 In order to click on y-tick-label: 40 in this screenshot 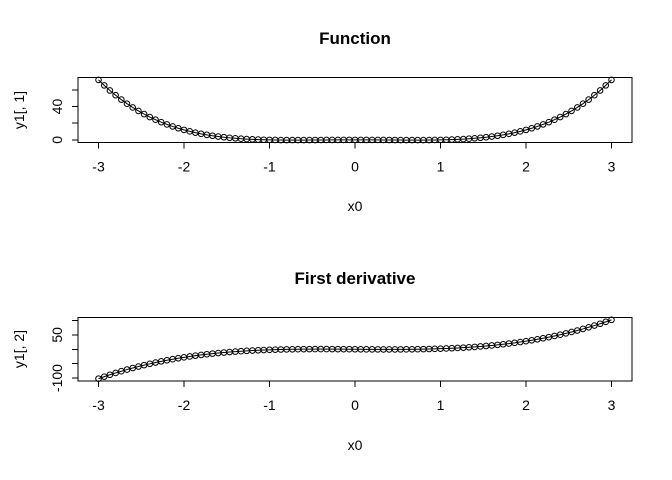, I will do `click(57, 107)`.